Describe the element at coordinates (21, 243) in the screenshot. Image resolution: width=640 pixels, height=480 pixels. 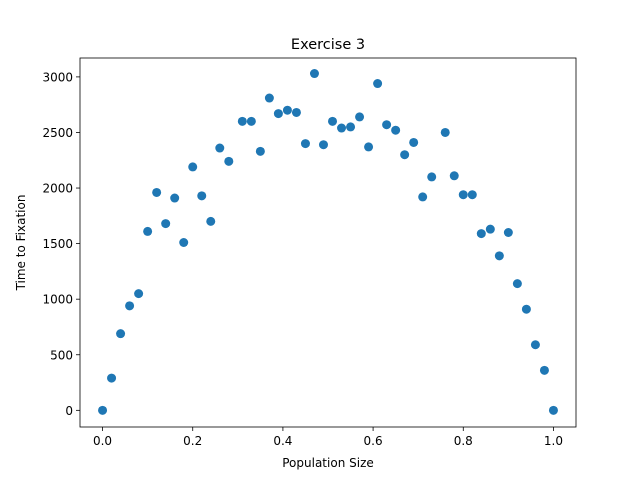
I see `y-axis-label: Time to Fixation` at that location.